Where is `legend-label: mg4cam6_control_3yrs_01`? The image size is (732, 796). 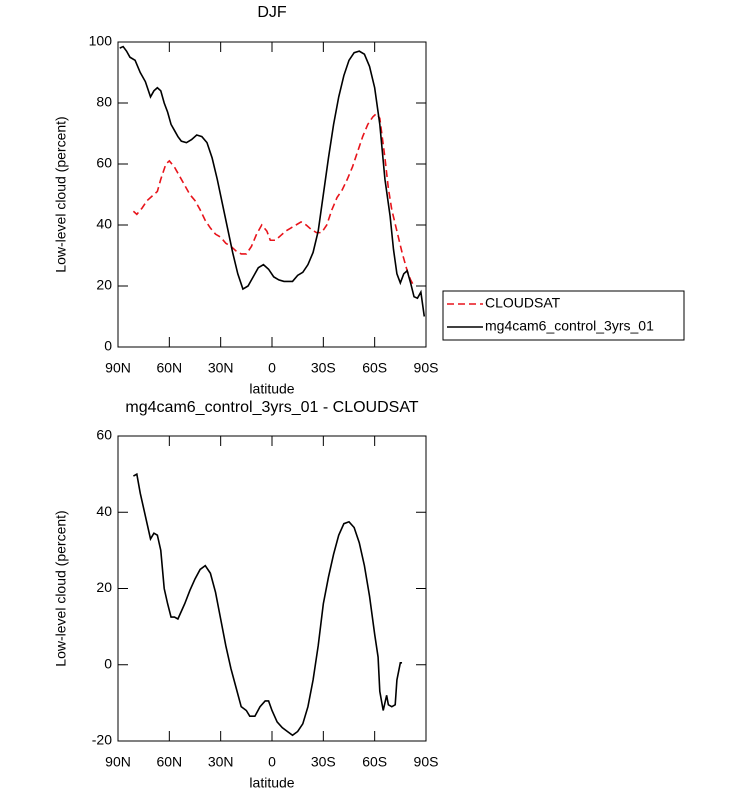 legend-label: mg4cam6_control_3yrs_01 is located at coordinates (569, 326).